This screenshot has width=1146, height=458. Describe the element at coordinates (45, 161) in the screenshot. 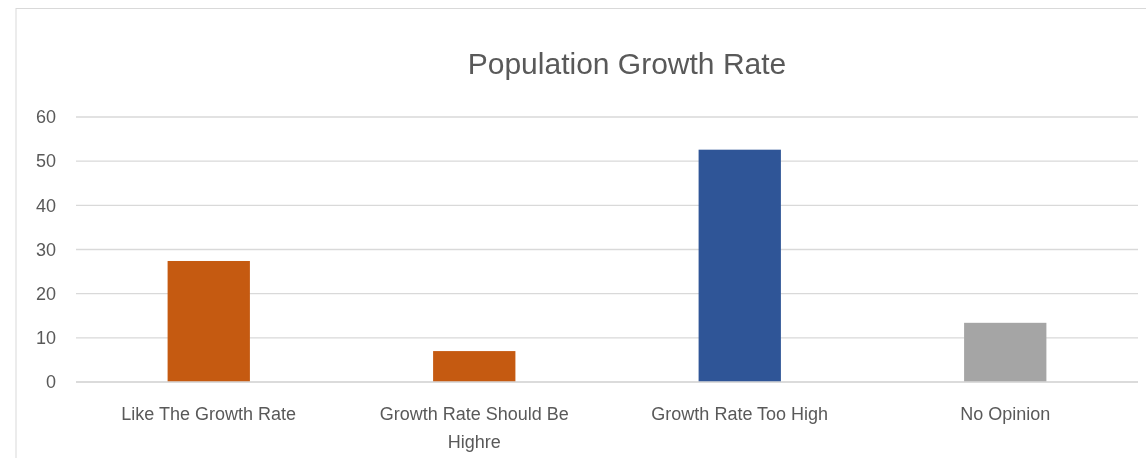

I see `y-tick-label: 50` at that location.